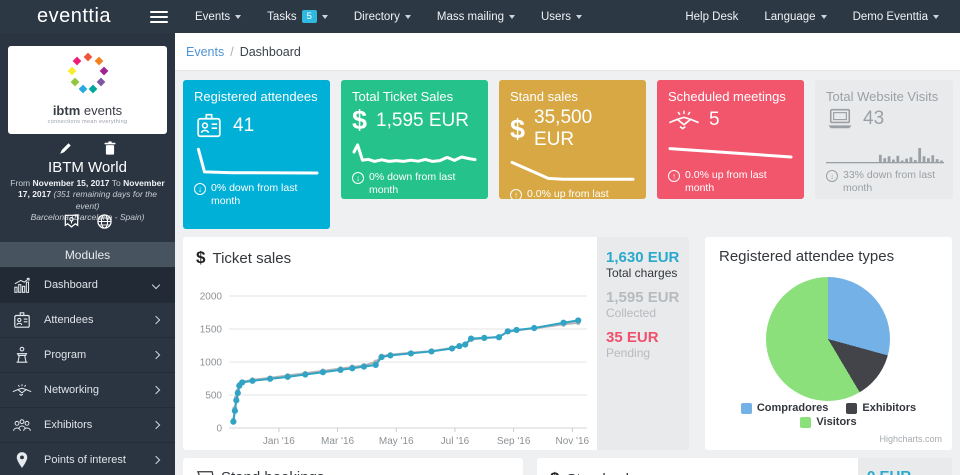 The width and height of the screenshot is (960, 475). Describe the element at coordinates (414, 153) in the screenshot. I see `ticket-sales-sparkline` at that location.